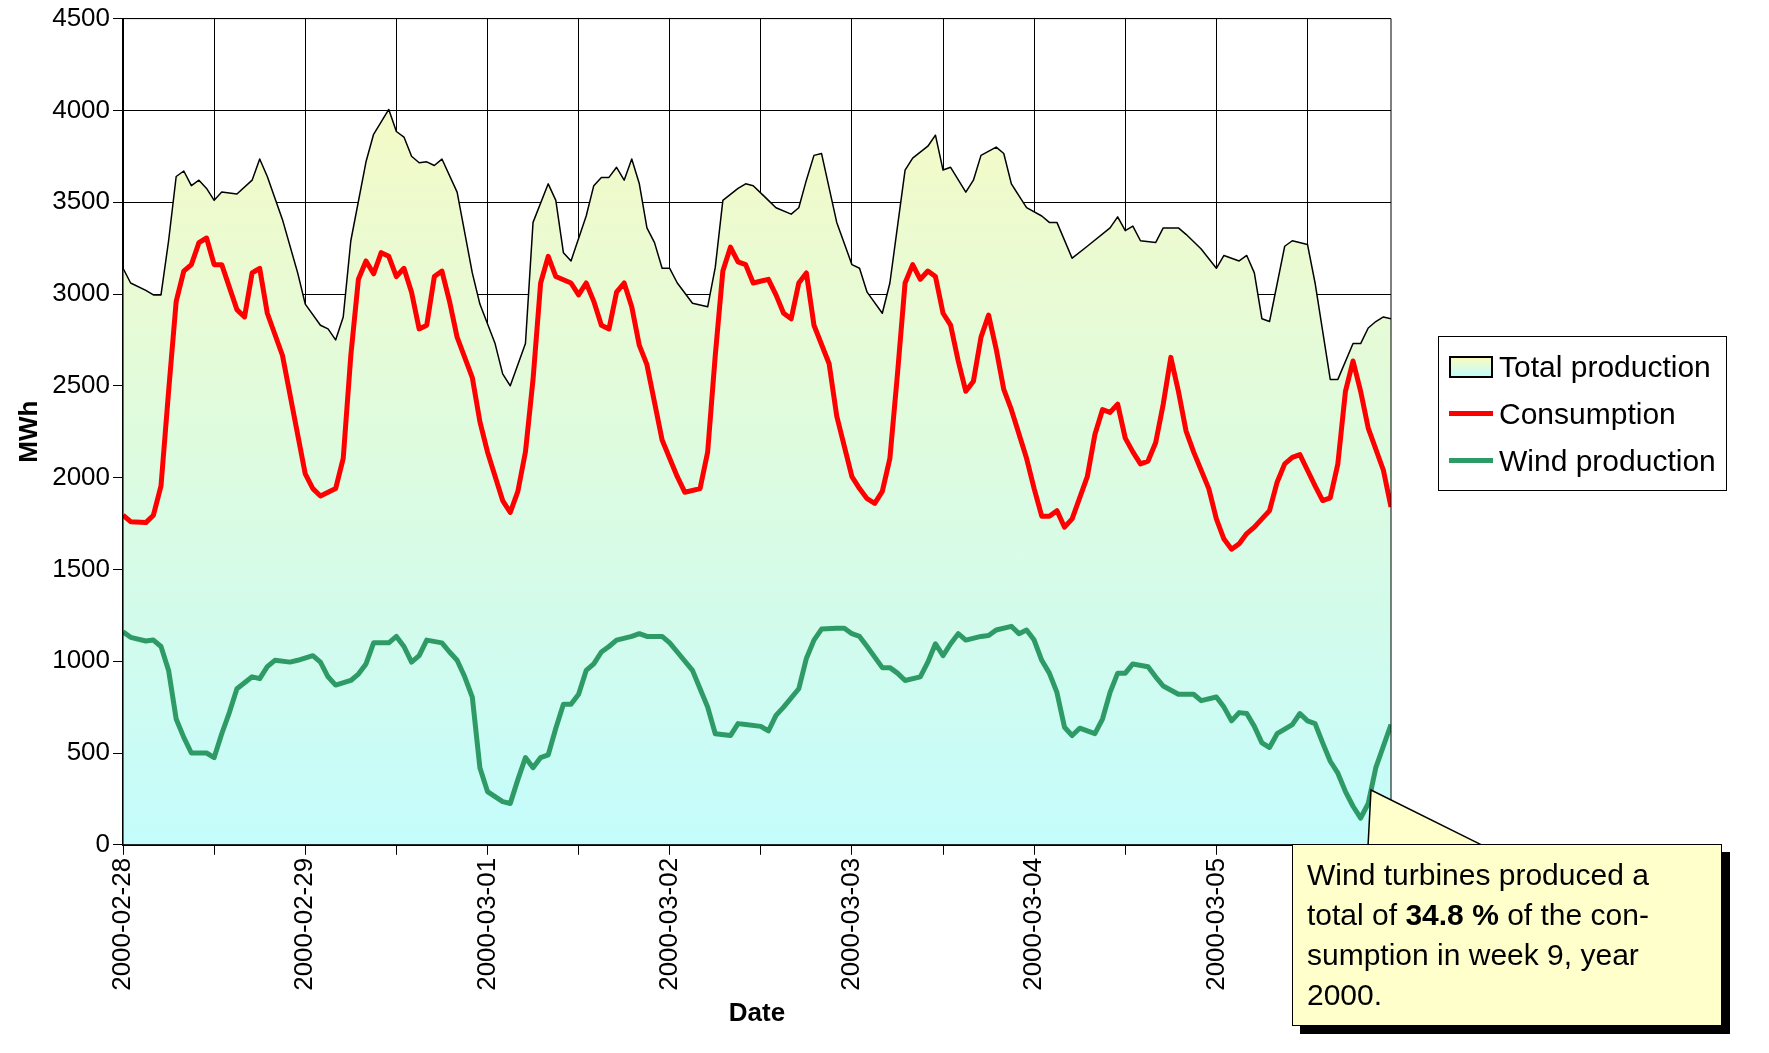  What do you see at coordinates (1507, 934) in the screenshot?
I see `text: Wind turbines produced a total of 34.8 % of the con-sumption in week 9, year 2000.` at bounding box center [1507, 934].